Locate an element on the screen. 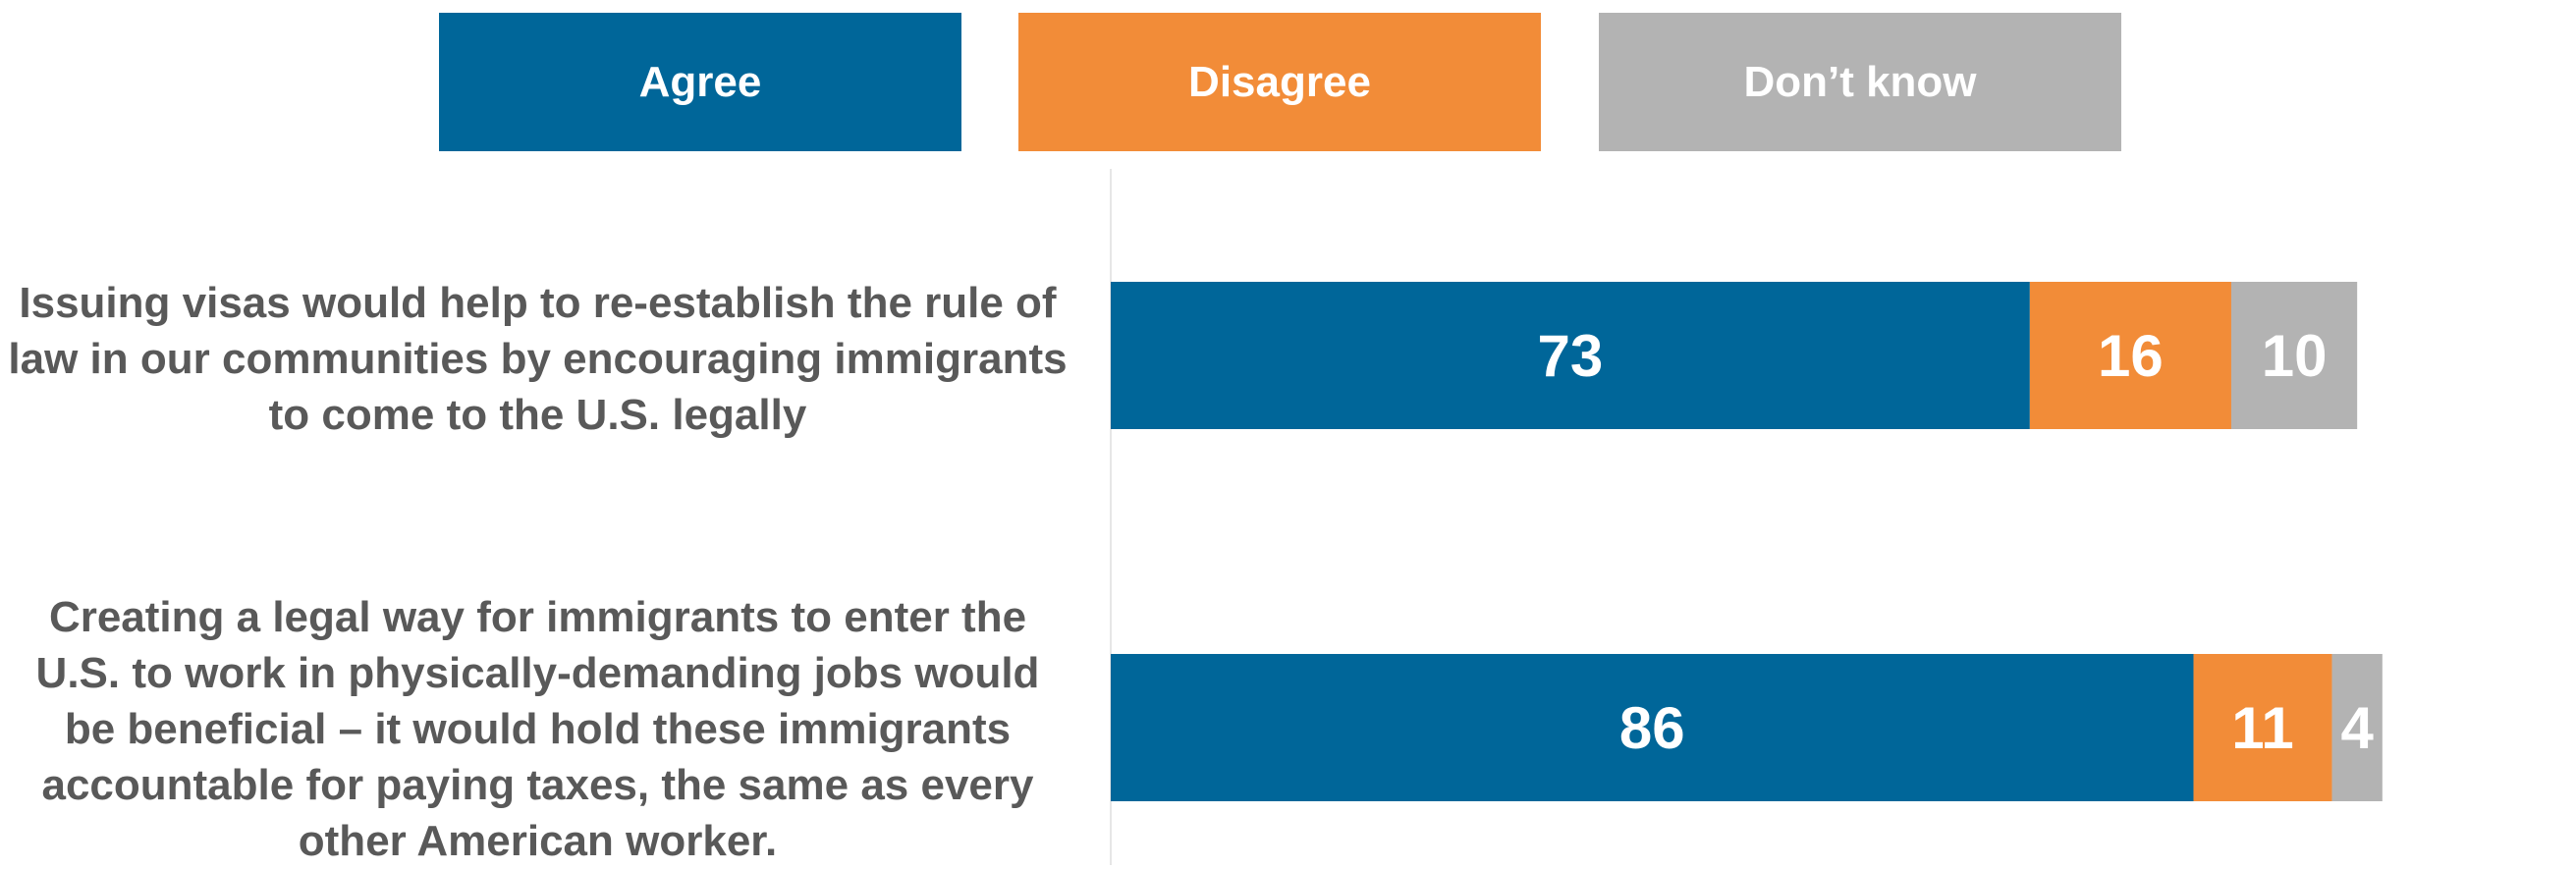 The image size is (2576, 869). data-label-dont-know-0: 10 is located at coordinates (2295, 356).